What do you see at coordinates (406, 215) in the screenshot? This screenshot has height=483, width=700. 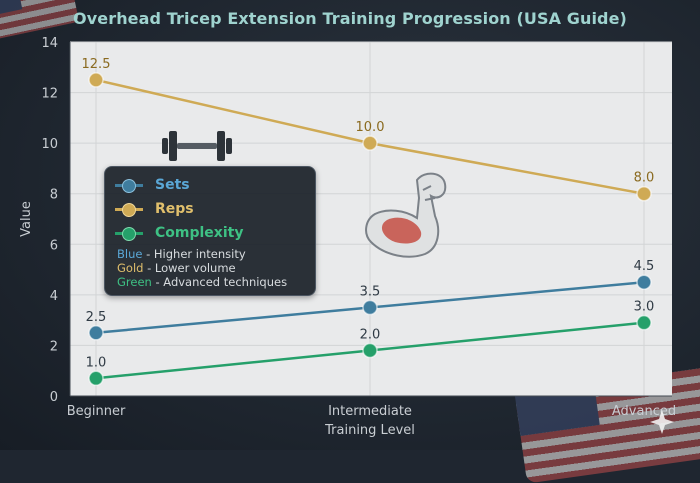 I see `flexed-arm-icon` at bounding box center [406, 215].